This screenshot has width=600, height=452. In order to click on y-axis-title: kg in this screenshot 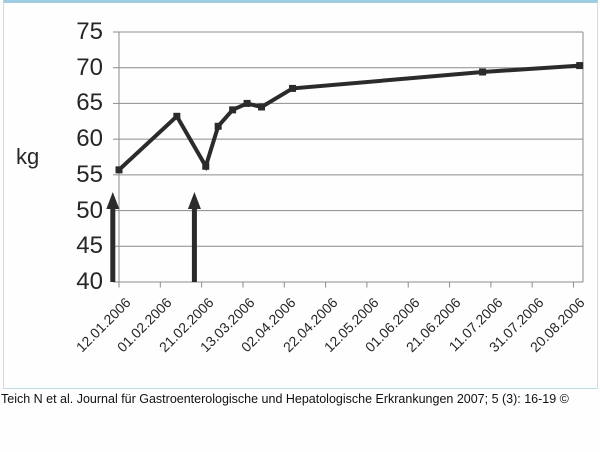, I will do `click(28, 156)`.